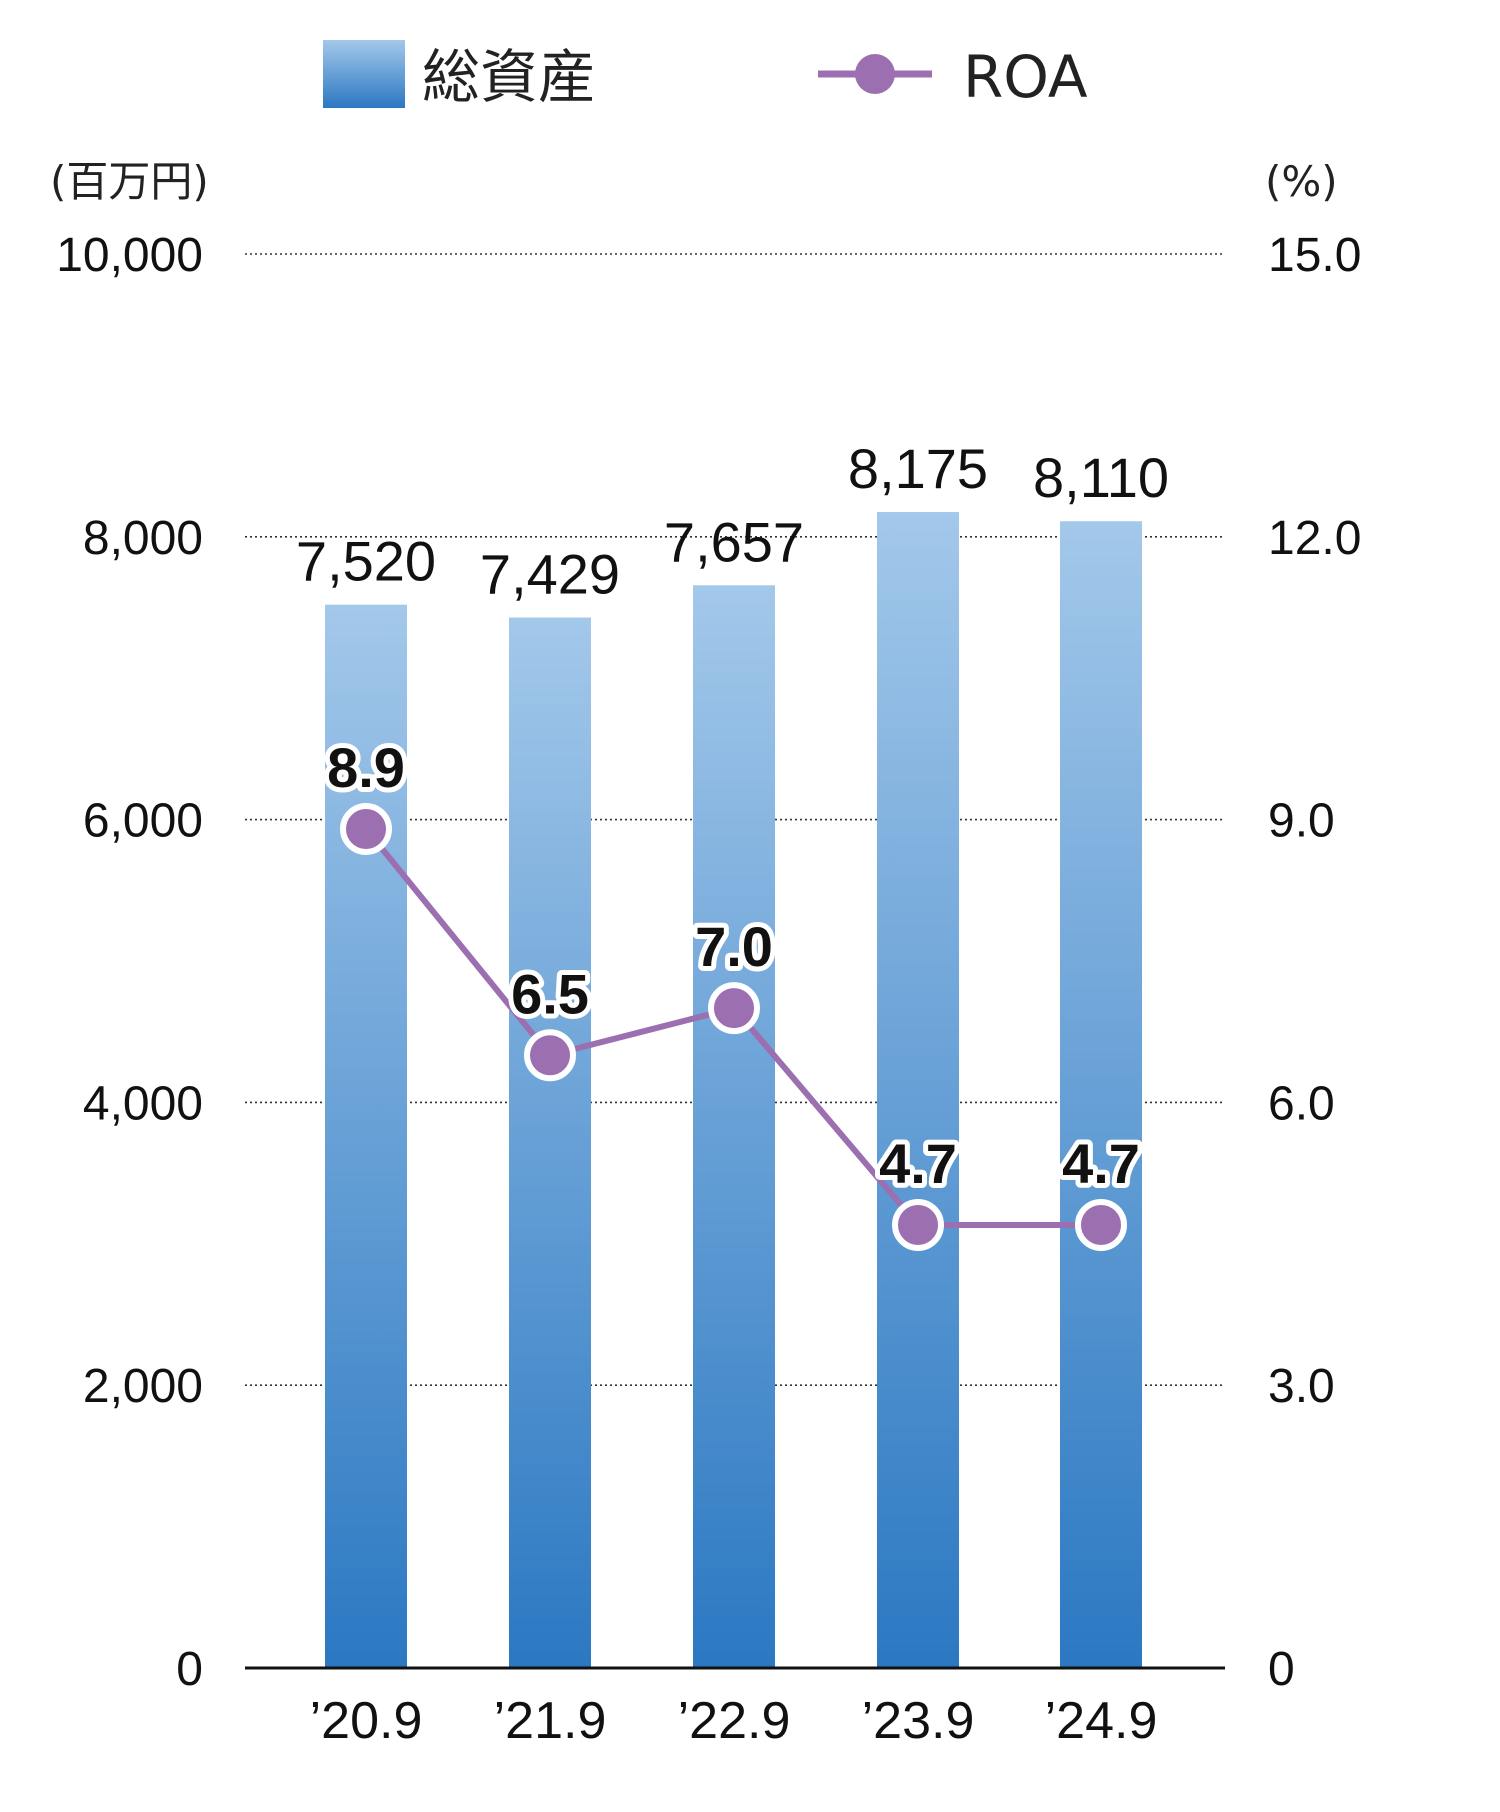 Image resolution: width=1500 pixels, height=1812 pixels. Describe the element at coordinates (734, 541) in the screenshot. I see `bar-value-label: 7,657` at that location.